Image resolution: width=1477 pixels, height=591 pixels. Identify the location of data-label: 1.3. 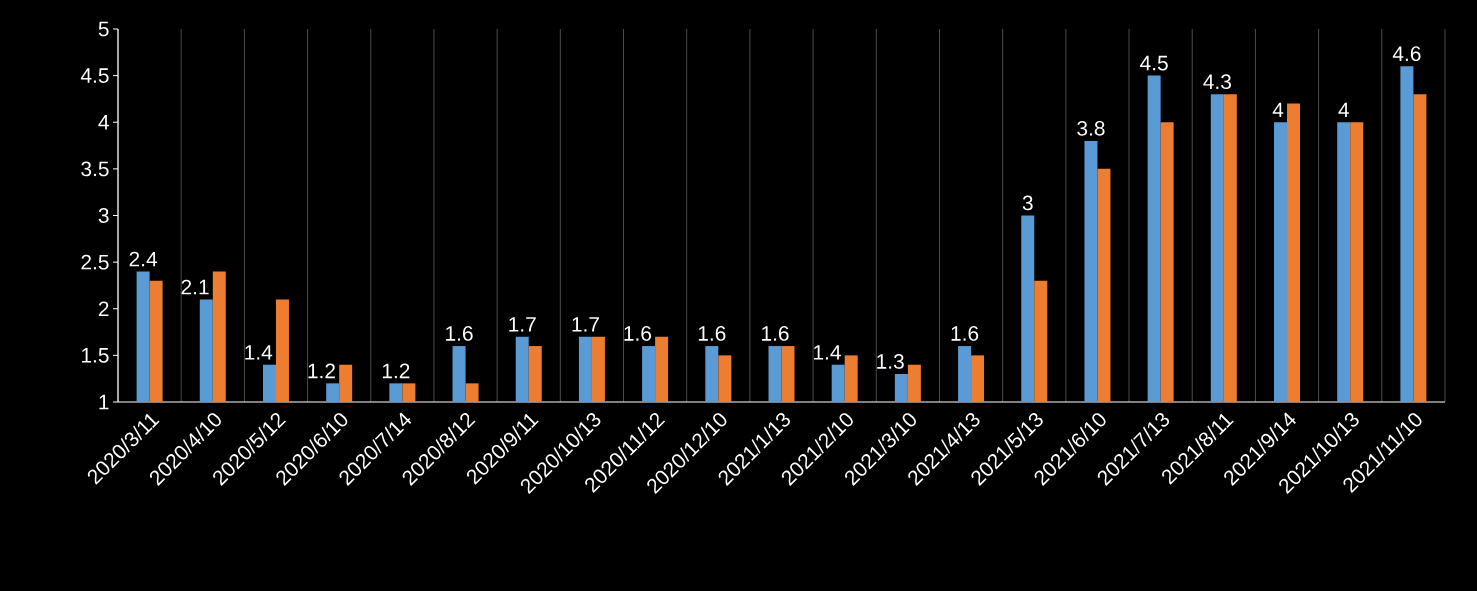
(890, 361).